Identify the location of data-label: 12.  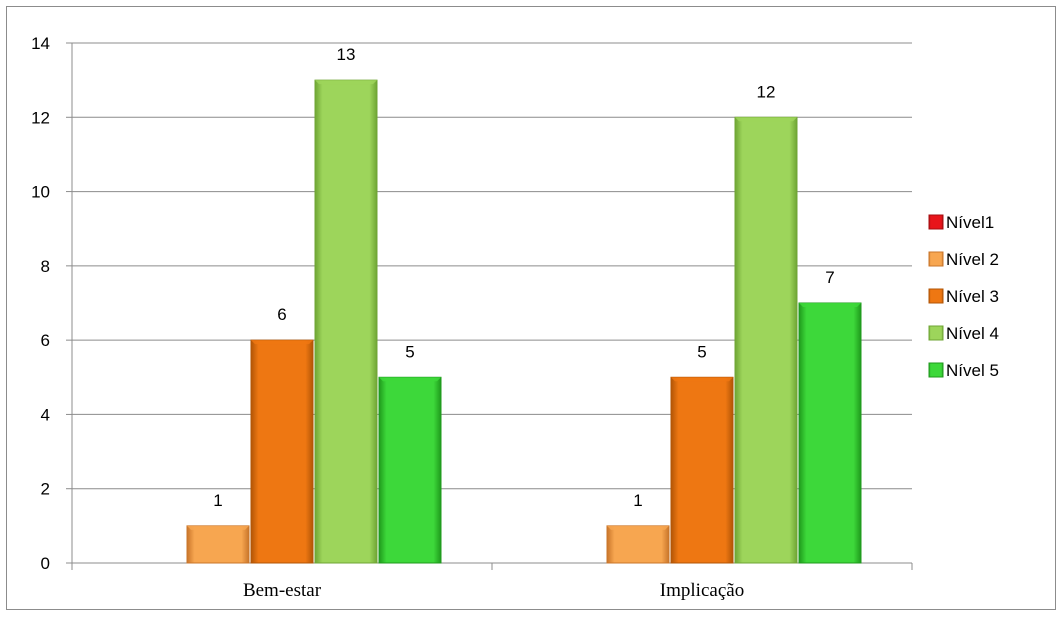
(766, 91).